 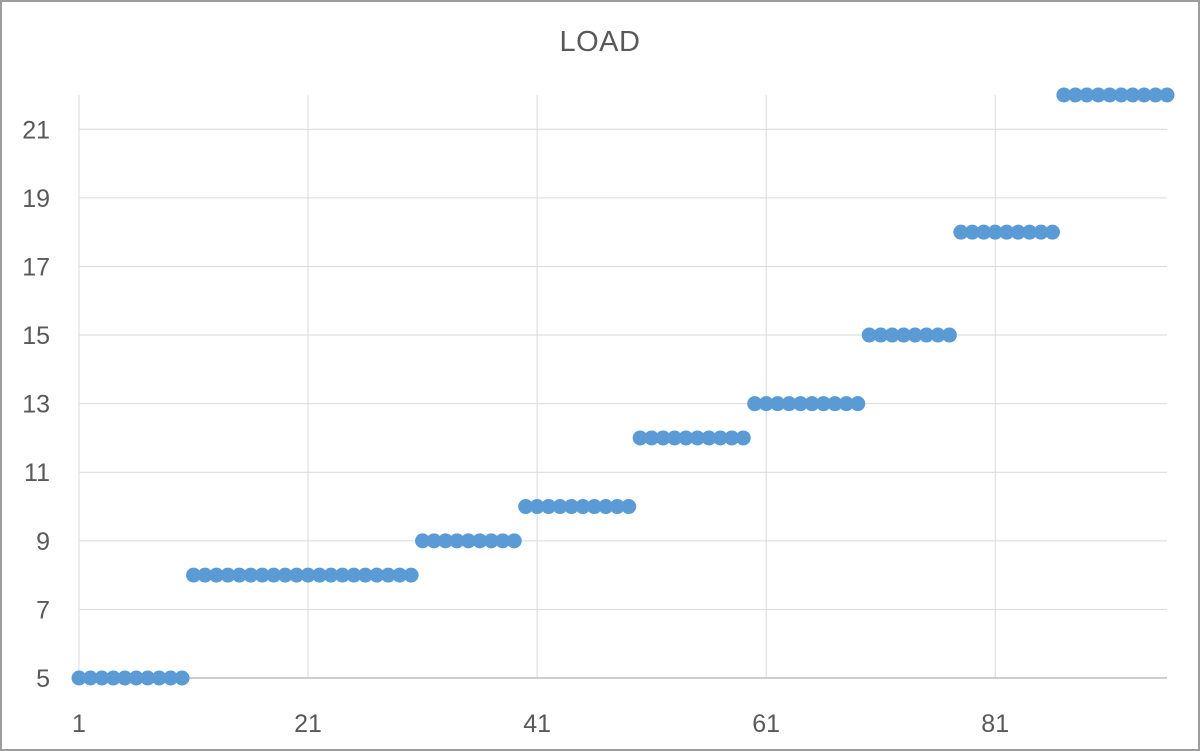 I want to click on x-axis-tick-label: 1, so click(x=79, y=724).